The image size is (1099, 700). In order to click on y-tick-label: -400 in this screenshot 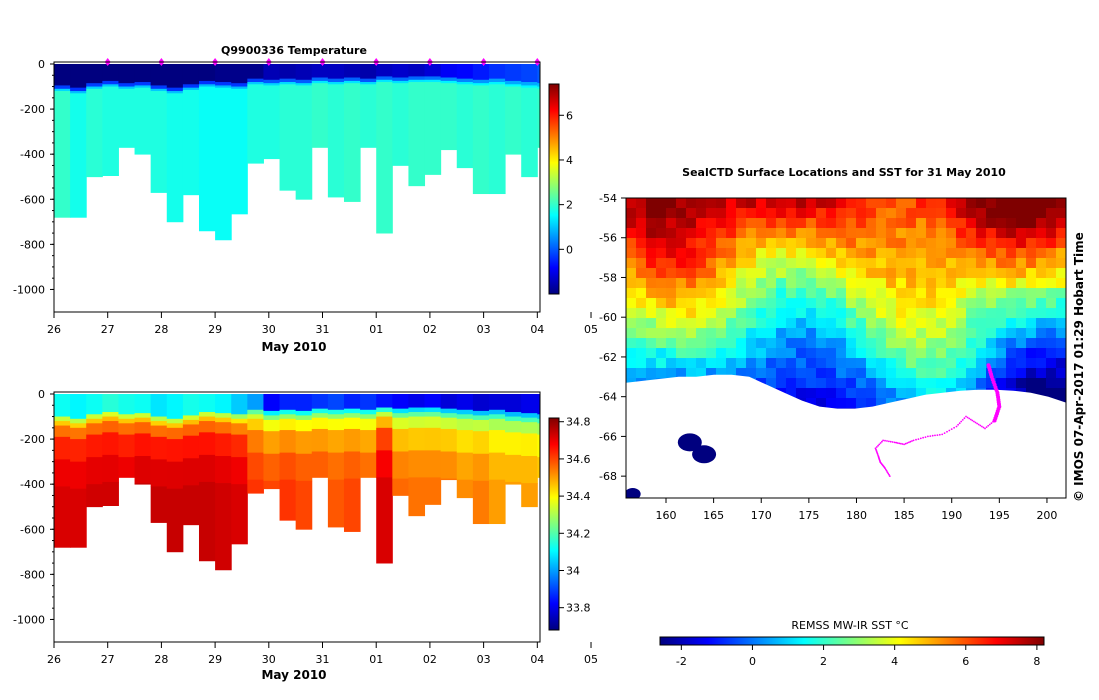, I will do `click(32, 484)`.